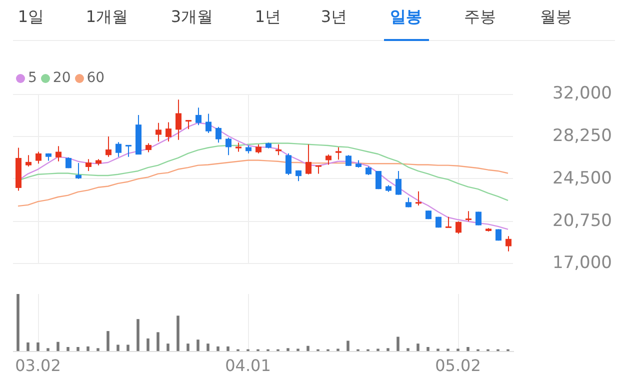 This screenshot has height=382, width=627. What do you see at coordinates (268, 17) in the screenshot?
I see `text: 1년` at bounding box center [268, 17].